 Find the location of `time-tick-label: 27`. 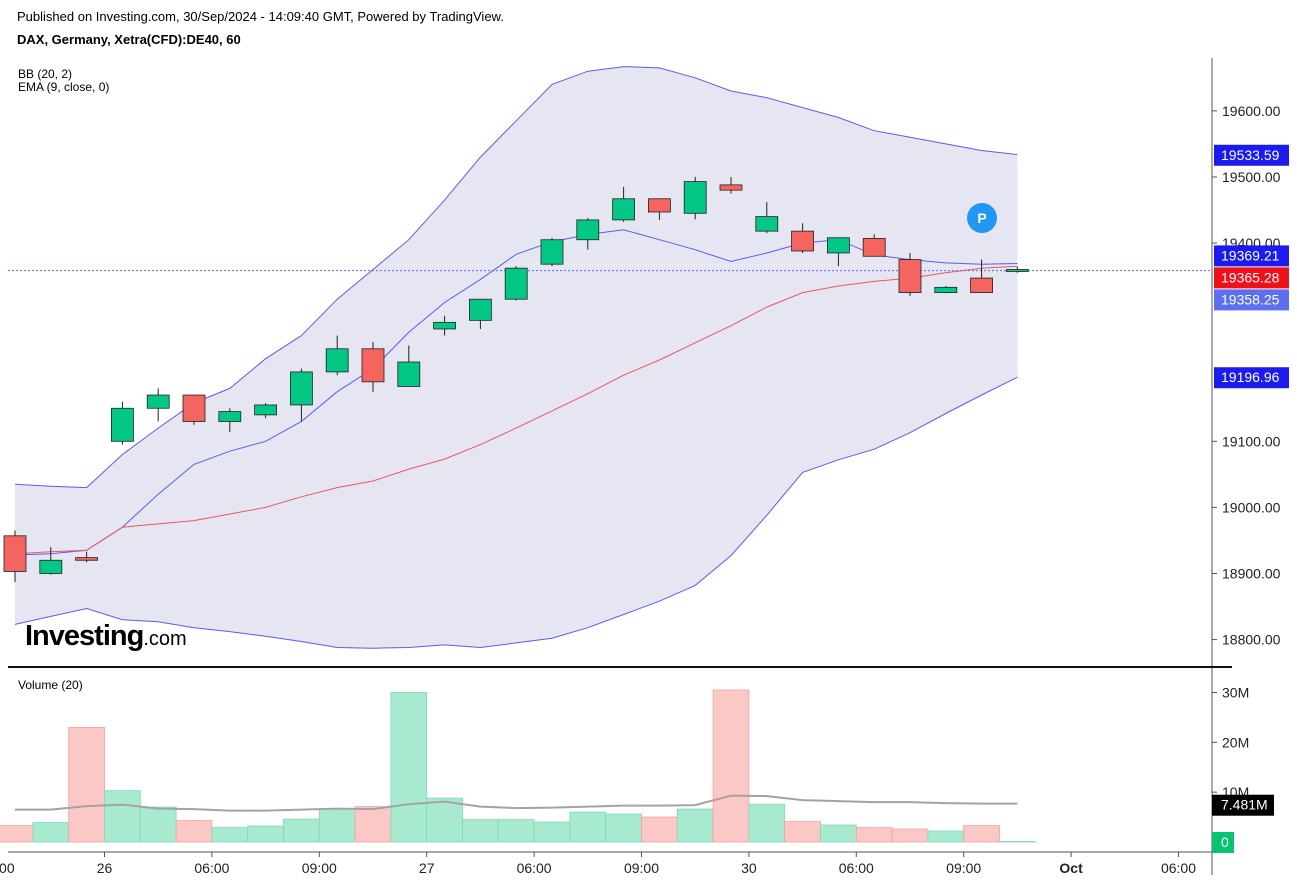

time-tick-label: 27 is located at coordinates (427, 868).